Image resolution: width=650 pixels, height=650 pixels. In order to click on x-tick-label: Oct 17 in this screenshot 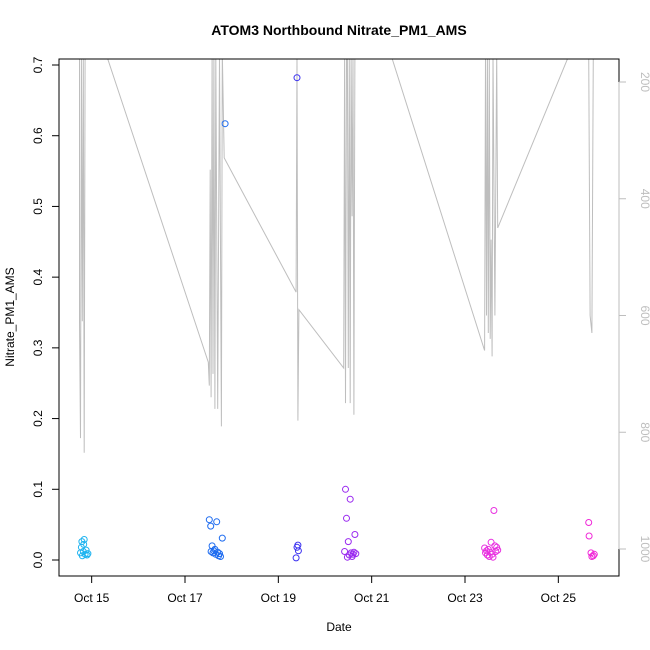, I will do `click(185, 598)`.